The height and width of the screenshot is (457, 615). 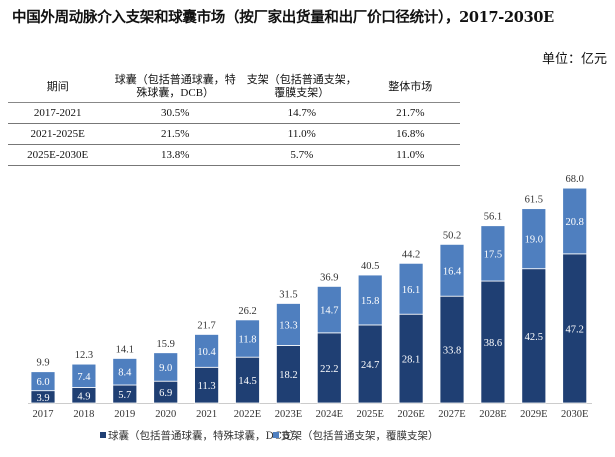 I want to click on x-tick-label: 2026E, so click(x=410, y=414).